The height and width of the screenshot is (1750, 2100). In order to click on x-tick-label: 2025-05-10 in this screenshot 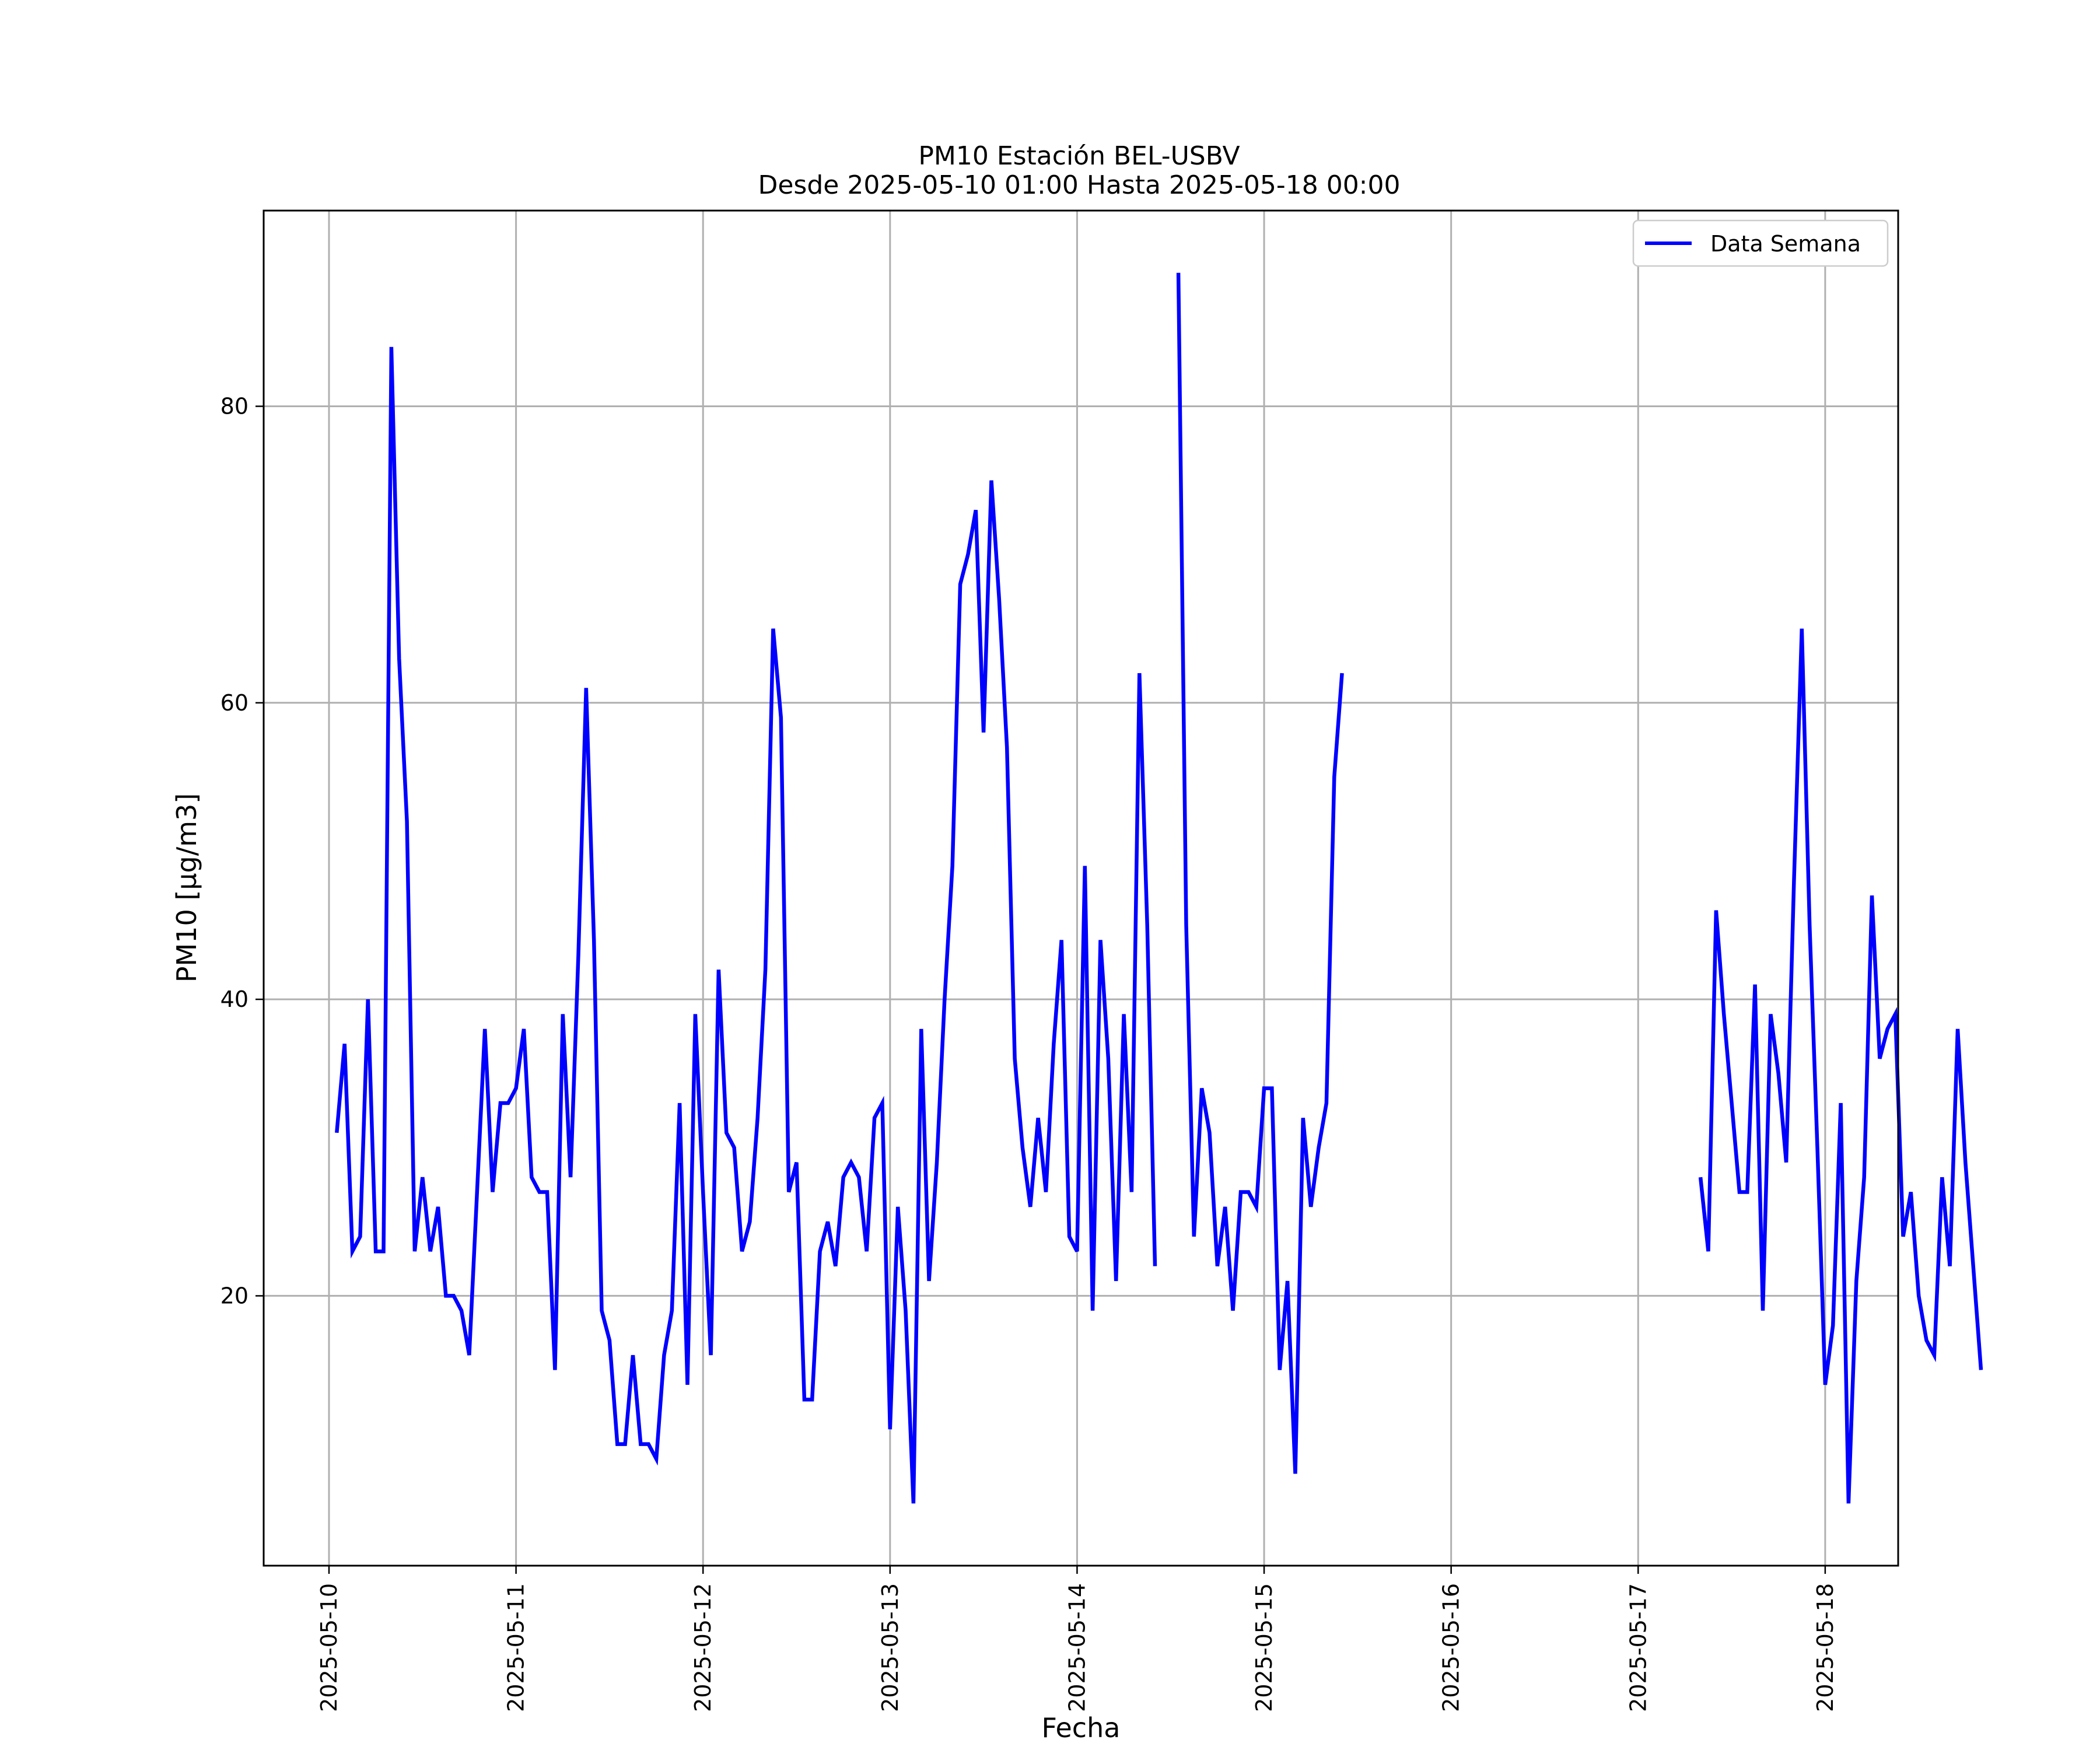, I will do `click(329, 1647)`.